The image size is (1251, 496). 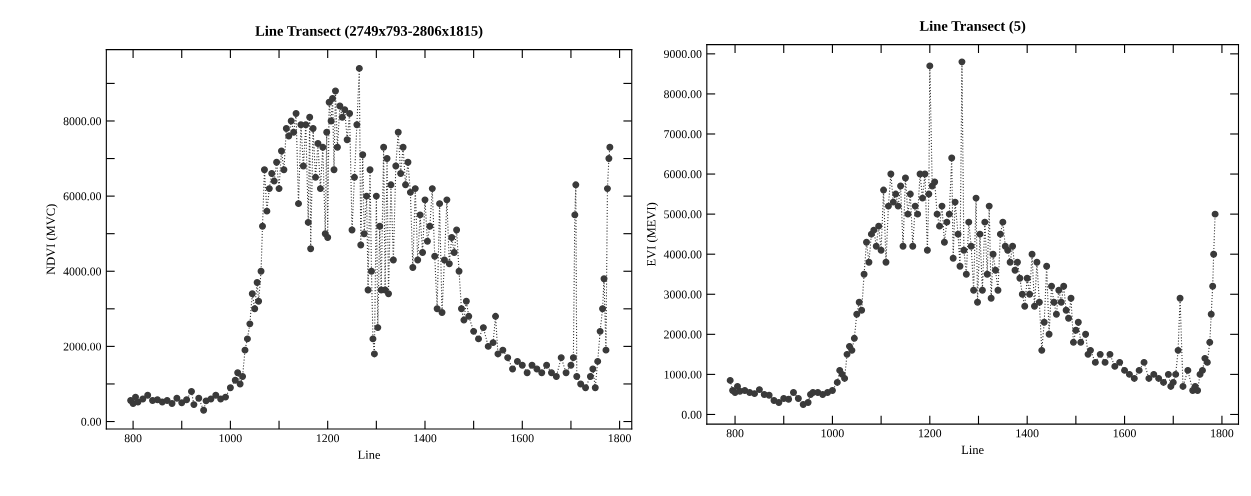 I want to click on y-tick-label: 9000.00, so click(x=682, y=54).